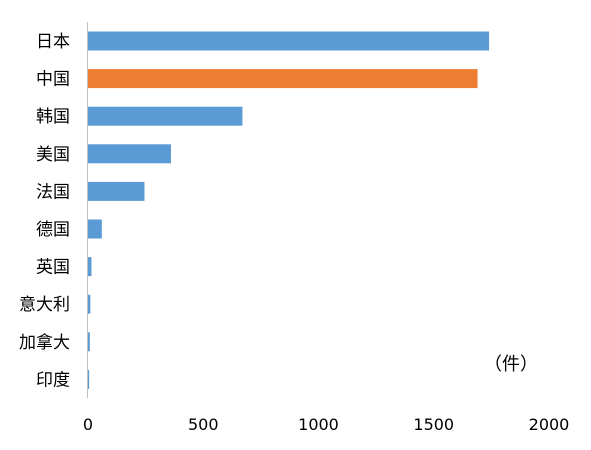 This screenshot has width=591, height=450. Describe the element at coordinates (511, 364) in the screenshot. I see `unit-label: （件）` at that location.